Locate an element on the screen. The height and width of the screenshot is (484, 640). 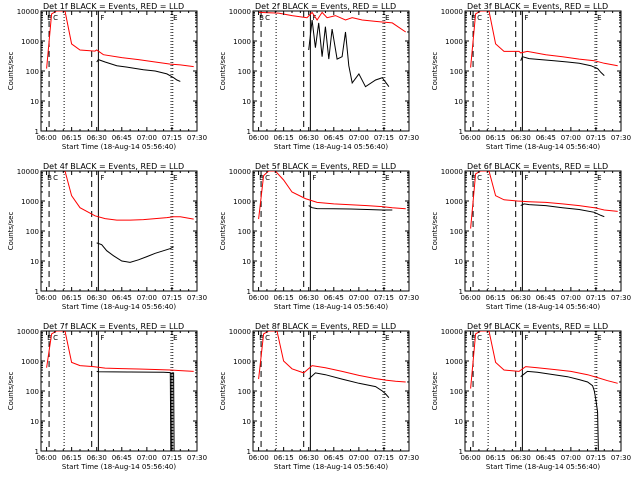
panel-title: Det 4f BLACK = Events, RED = LLD is located at coordinates (113, 166).